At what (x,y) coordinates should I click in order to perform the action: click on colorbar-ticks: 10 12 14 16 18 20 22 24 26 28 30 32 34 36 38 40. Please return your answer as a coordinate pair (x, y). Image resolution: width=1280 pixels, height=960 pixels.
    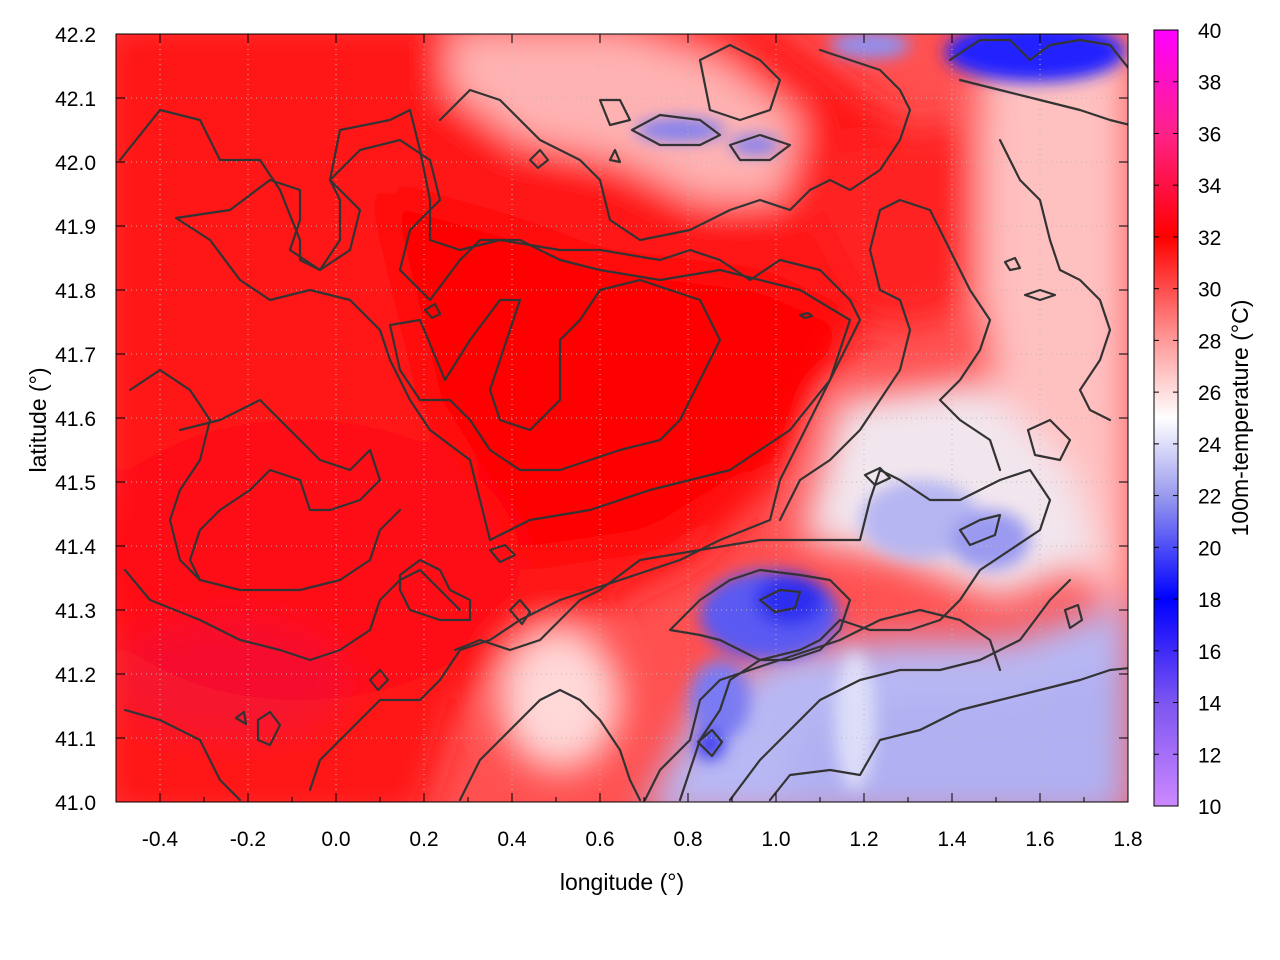
    Looking at the image, I should click on (1188, 419).